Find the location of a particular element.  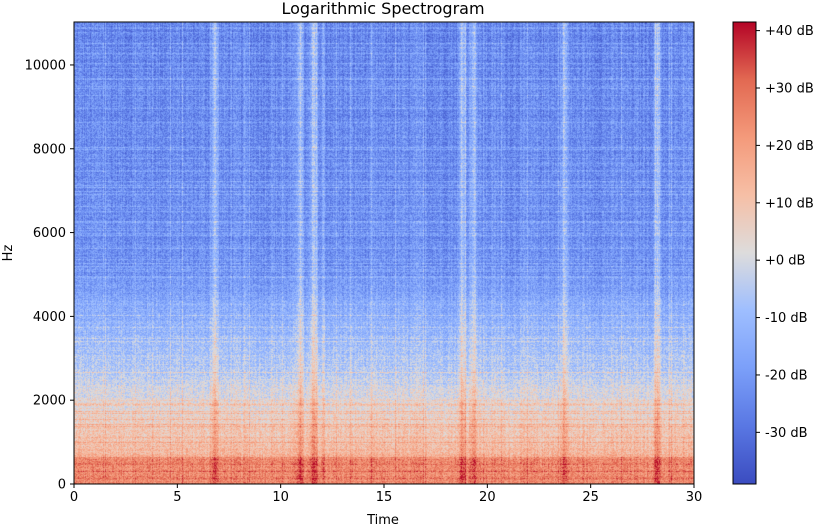

x-tick-label: 15 is located at coordinates (384, 497).